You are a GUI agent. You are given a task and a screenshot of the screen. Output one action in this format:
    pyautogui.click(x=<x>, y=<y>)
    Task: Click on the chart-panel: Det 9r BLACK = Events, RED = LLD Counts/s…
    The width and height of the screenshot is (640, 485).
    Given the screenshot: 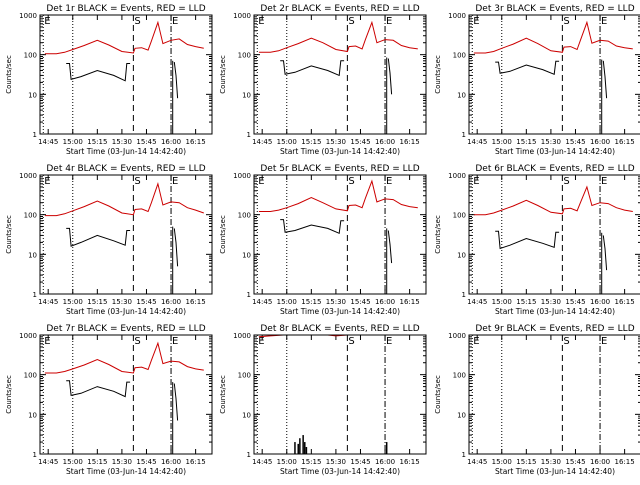 What is the action you would take?
    pyautogui.click(x=537, y=400)
    